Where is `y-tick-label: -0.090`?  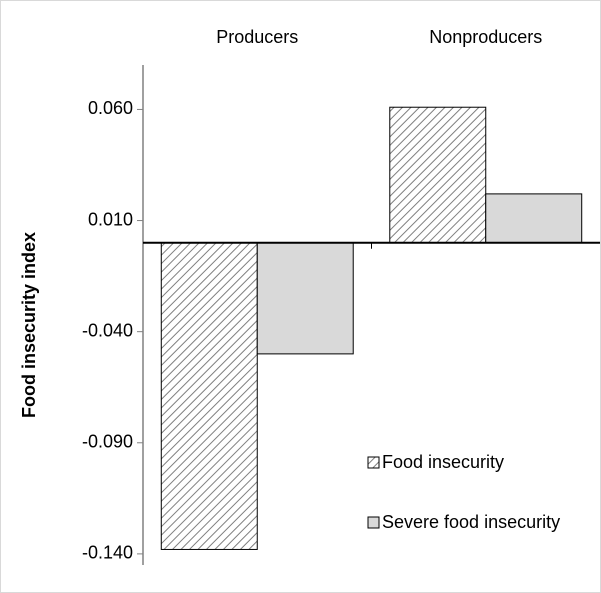 y-tick-label: -0.090 is located at coordinates (107, 442).